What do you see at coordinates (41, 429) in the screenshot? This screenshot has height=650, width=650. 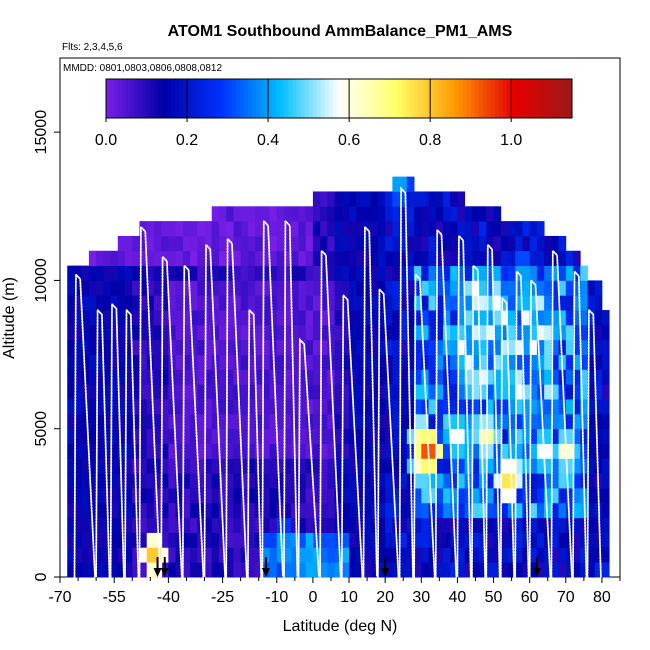 I see `y-tick-label: 5000` at bounding box center [41, 429].